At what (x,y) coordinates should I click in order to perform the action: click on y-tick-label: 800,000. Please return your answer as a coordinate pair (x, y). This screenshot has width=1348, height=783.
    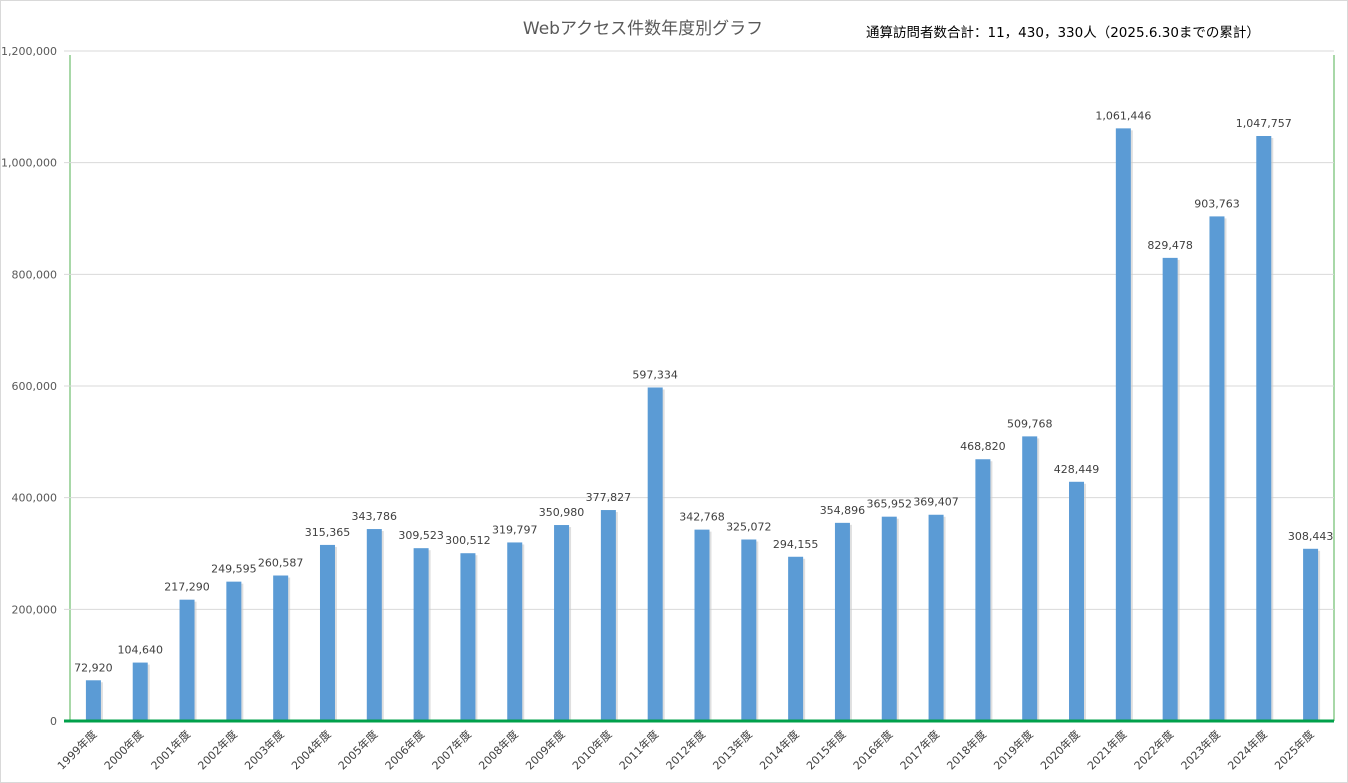
    Looking at the image, I should click on (35, 274).